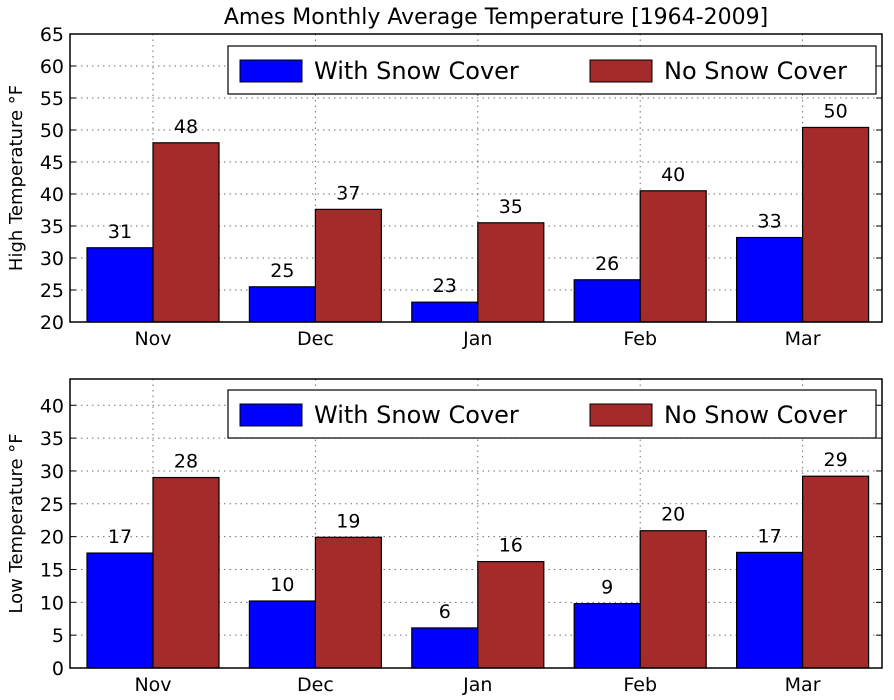 This screenshot has width=894, height=700. What do you see at coordinates (16, 523) in the screenshot?
I see `y-axis-label: Low Temperature °F` at bounding box center [16, 523].